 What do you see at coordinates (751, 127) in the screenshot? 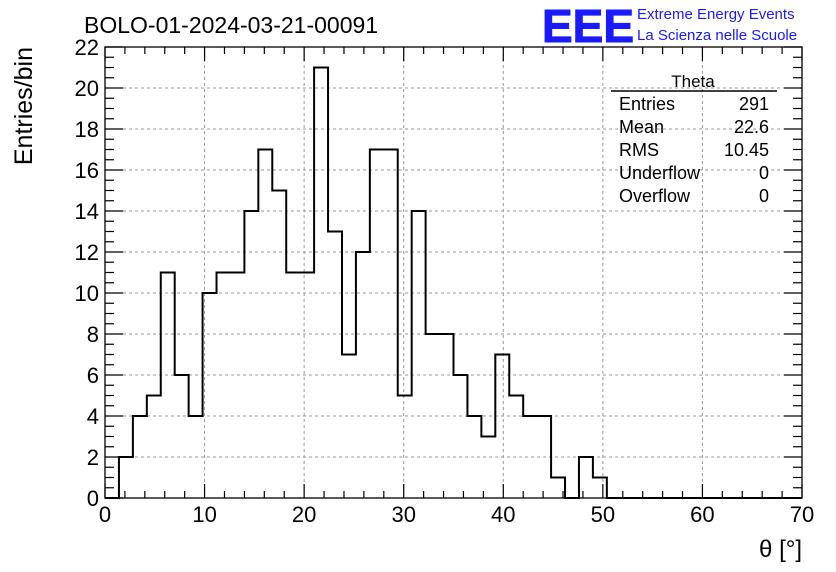
I see `stats-value: 22.6` at bounding box center [751, 127].